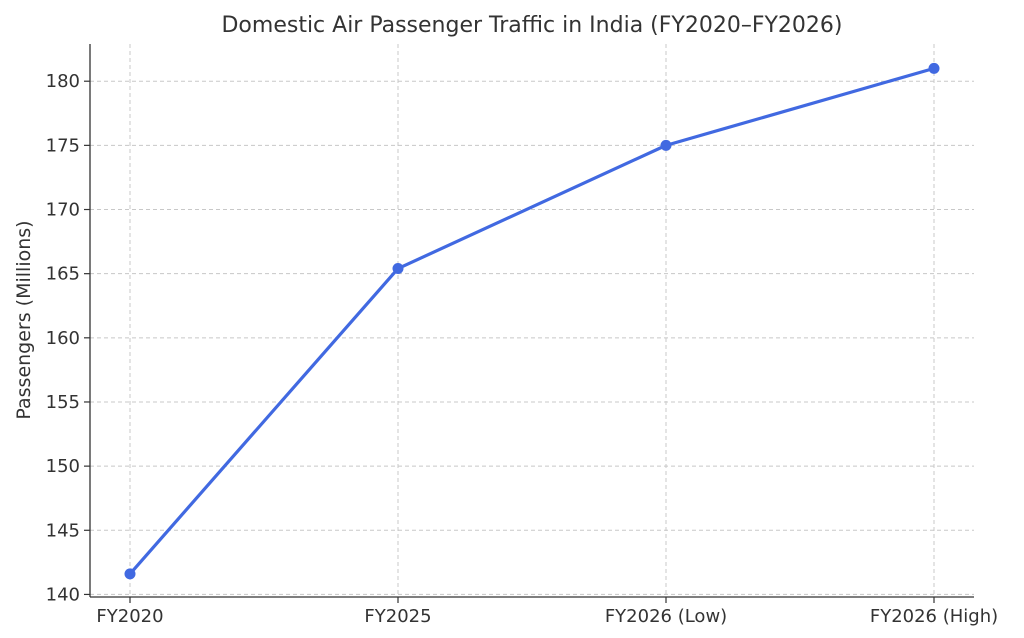  What do you see at coordinates (129, 616) in the screenshot?
I see `x-tick-label: FY2020` at bounding box center [129, 616].